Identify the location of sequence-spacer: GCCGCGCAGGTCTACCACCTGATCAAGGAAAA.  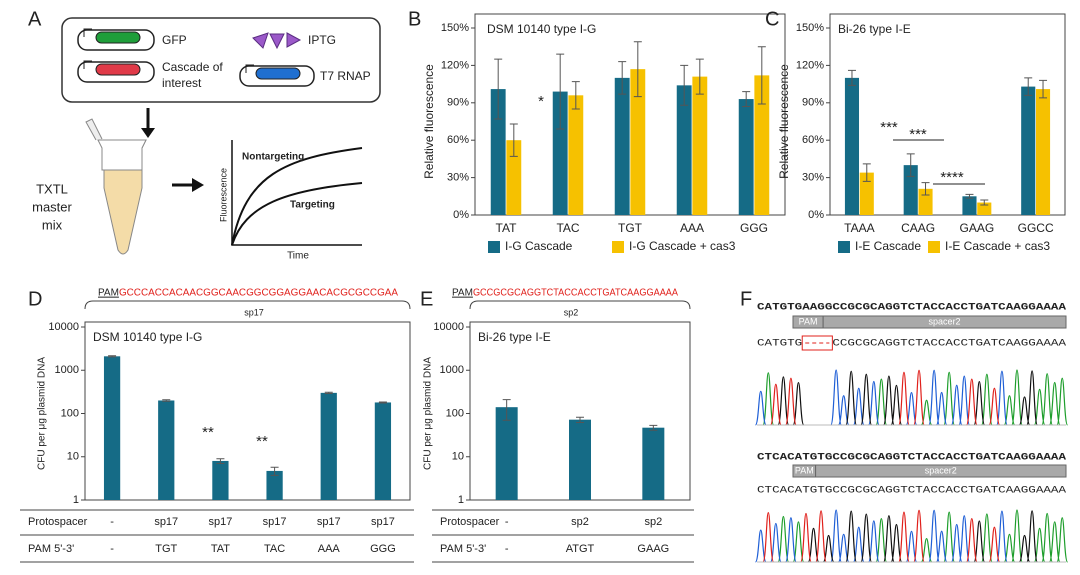
(575, 293).